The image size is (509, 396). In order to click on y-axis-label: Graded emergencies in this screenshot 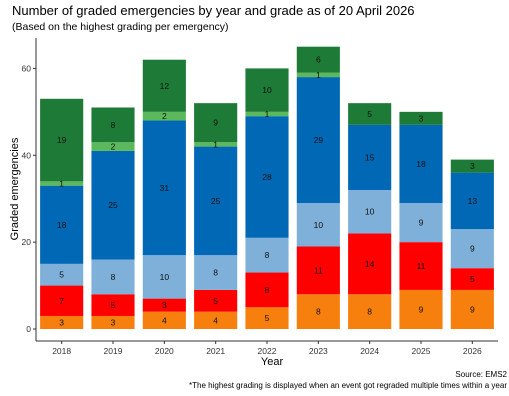, I will do `click(15, 188)`.